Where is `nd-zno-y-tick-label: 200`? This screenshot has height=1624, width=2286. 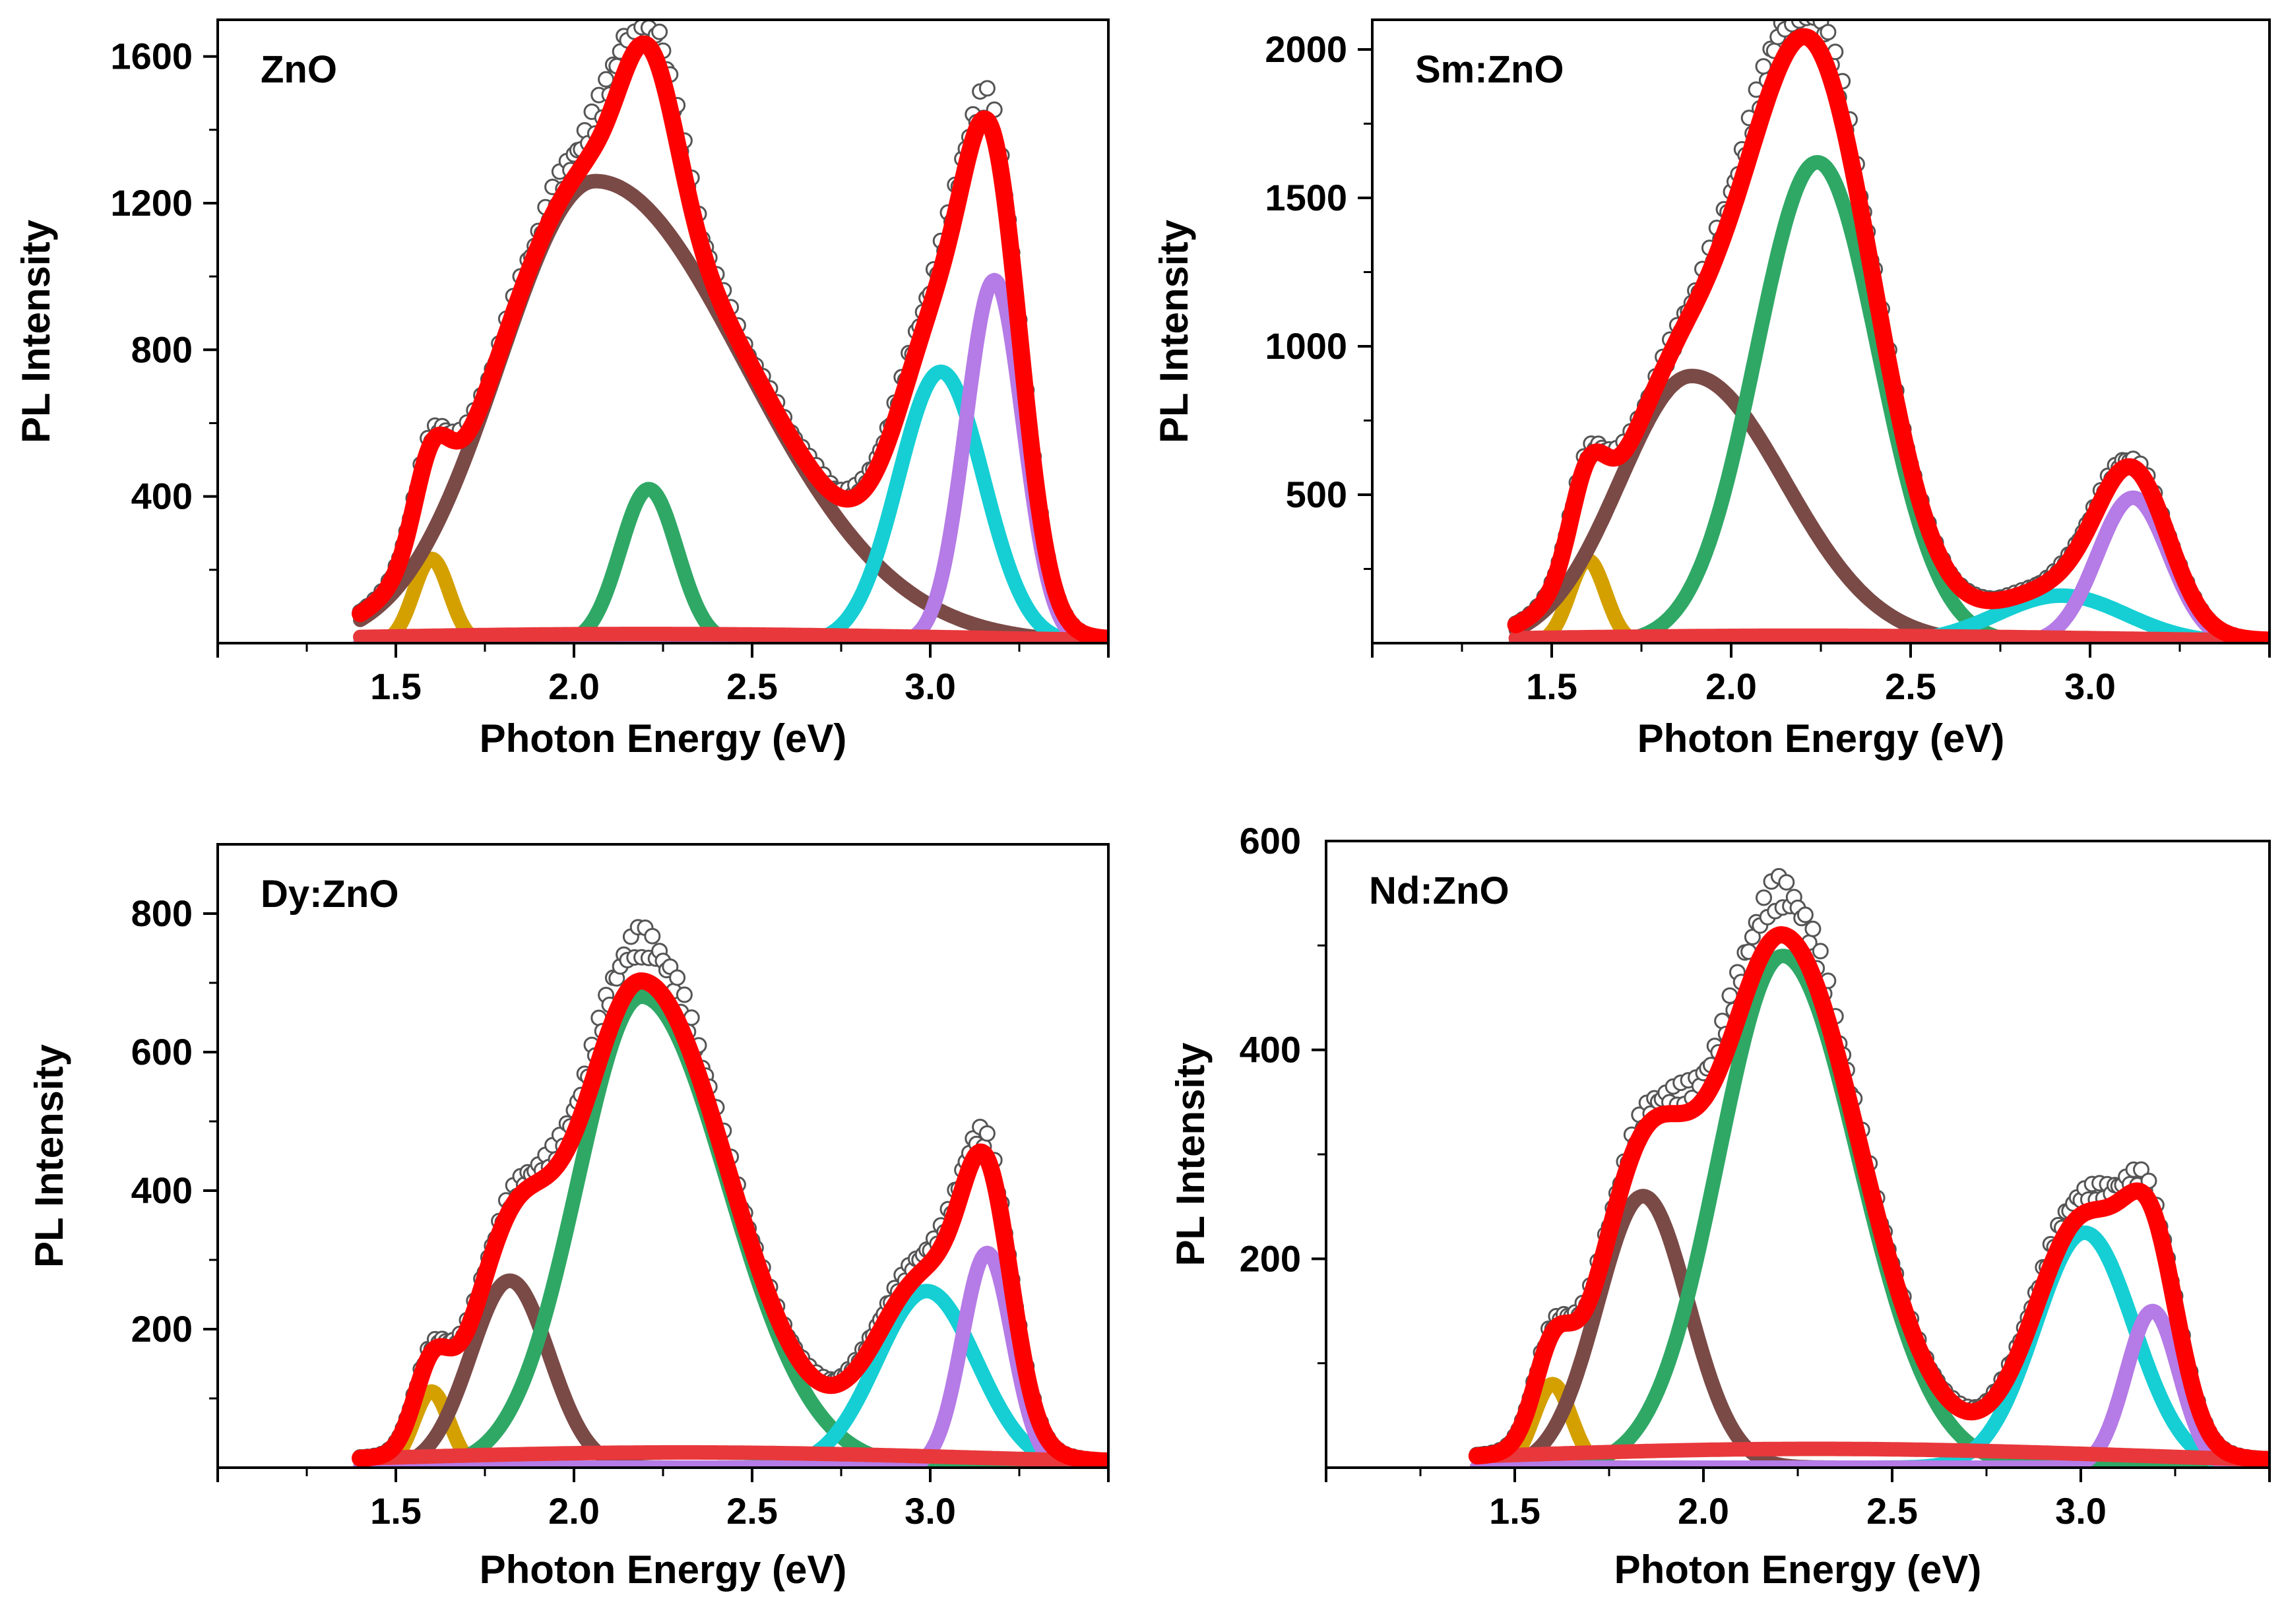 nd-zno-y-tick-label: 200 is located at coordinates (1270, 1258).